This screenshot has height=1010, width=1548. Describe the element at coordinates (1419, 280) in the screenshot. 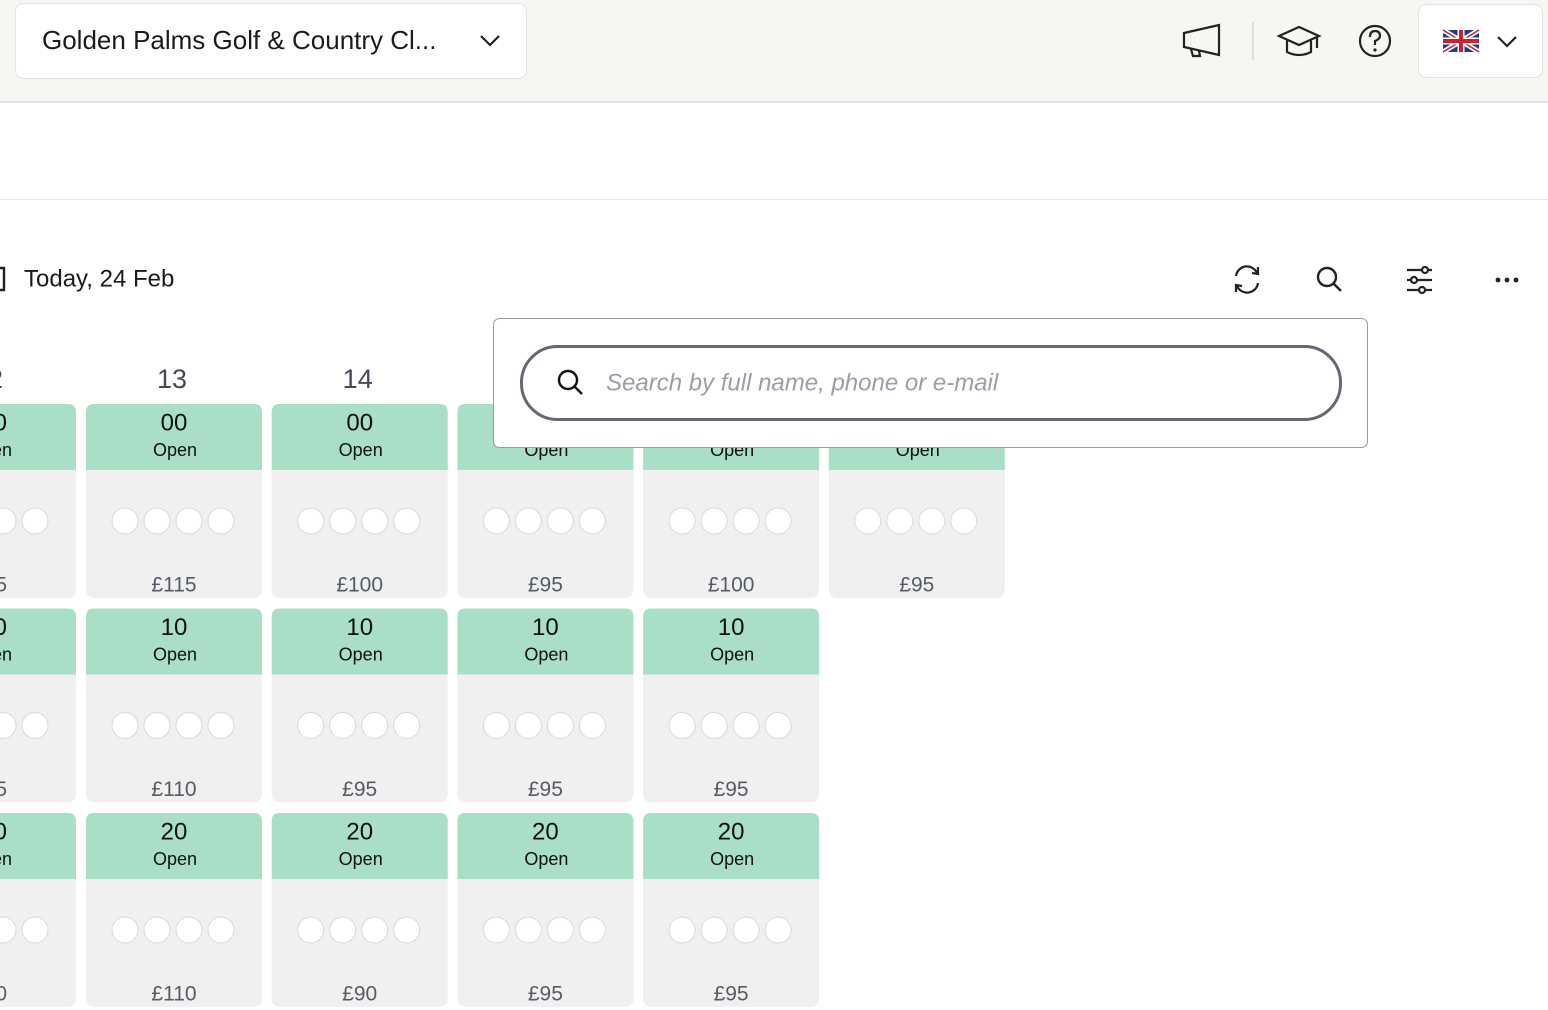

I see `filter-icon` at that location.